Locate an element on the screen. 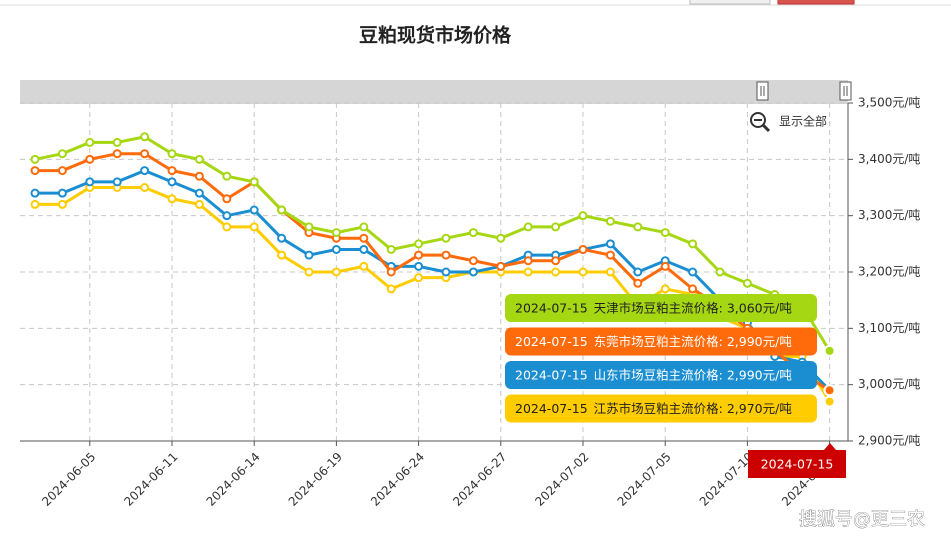 Image resolution: width=951 pixels, height=540 pixels. tooltip-item: 东莞市场豆粕主流价格: 2,990元/吨 is located at coordinates (693, 341).